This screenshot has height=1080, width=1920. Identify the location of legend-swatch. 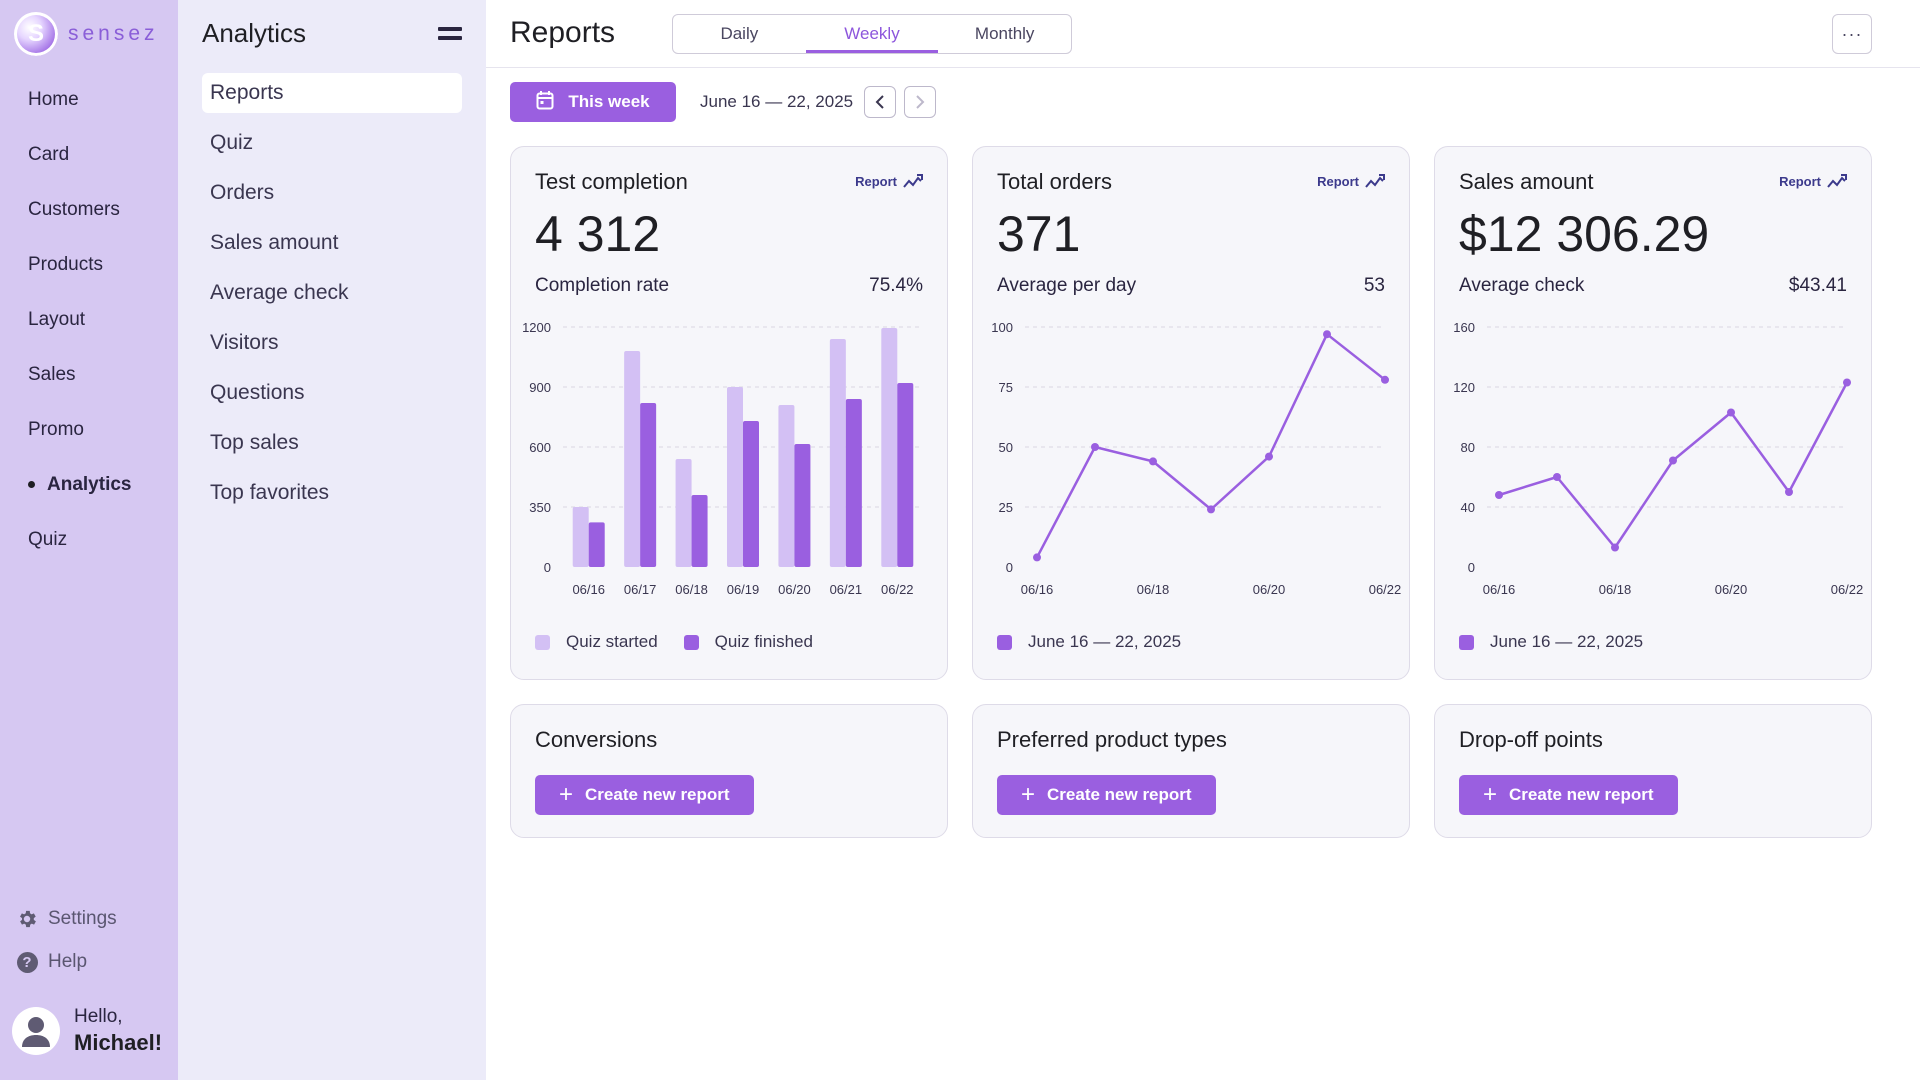
(542, 642).